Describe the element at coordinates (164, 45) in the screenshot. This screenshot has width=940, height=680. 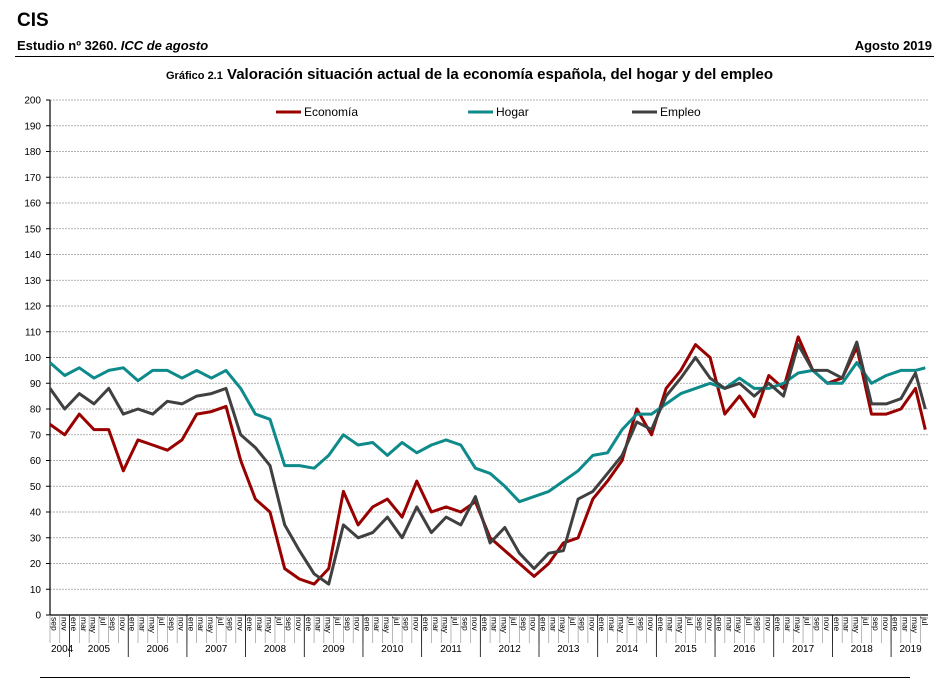
I see `study-name: ICC de agosto` at that location.